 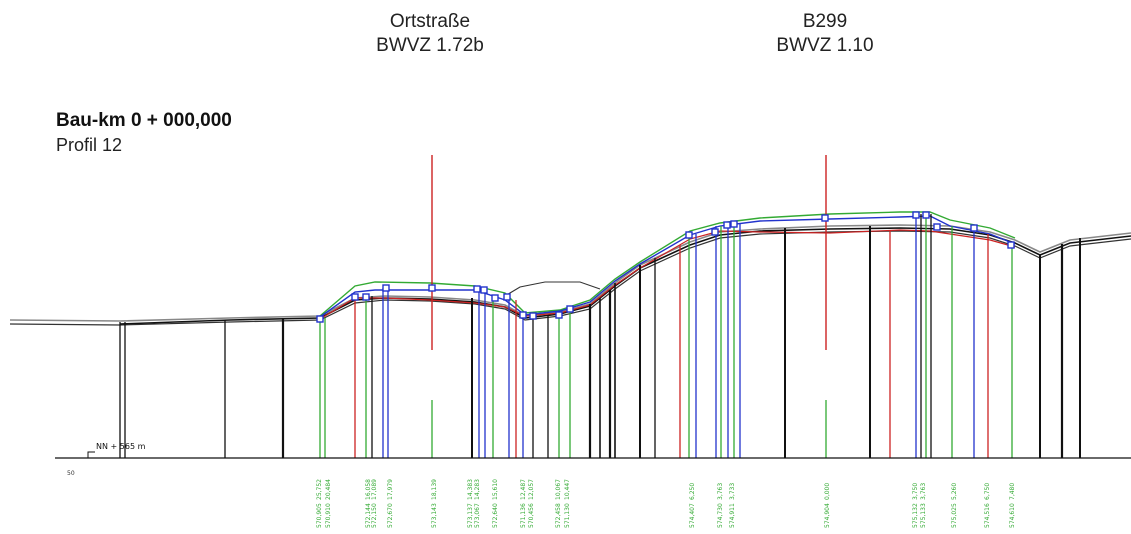 What do you see at coordinates (390, 515) in the screenshot?
I see `station-label-value-b: 572,670` at bounding box center [390, 515].